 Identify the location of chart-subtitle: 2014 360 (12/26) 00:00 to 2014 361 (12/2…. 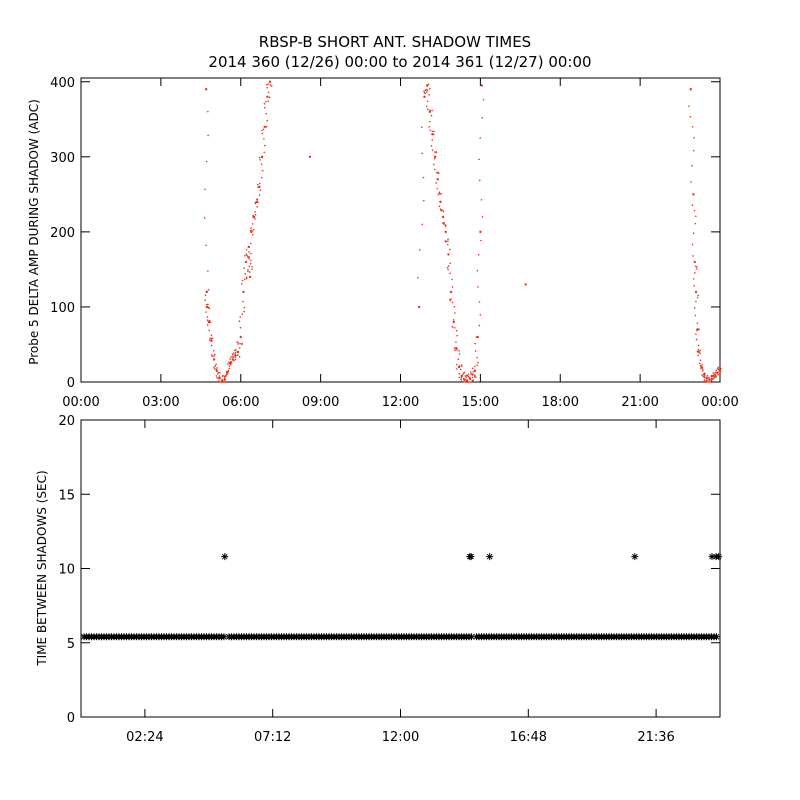
(399, 62).